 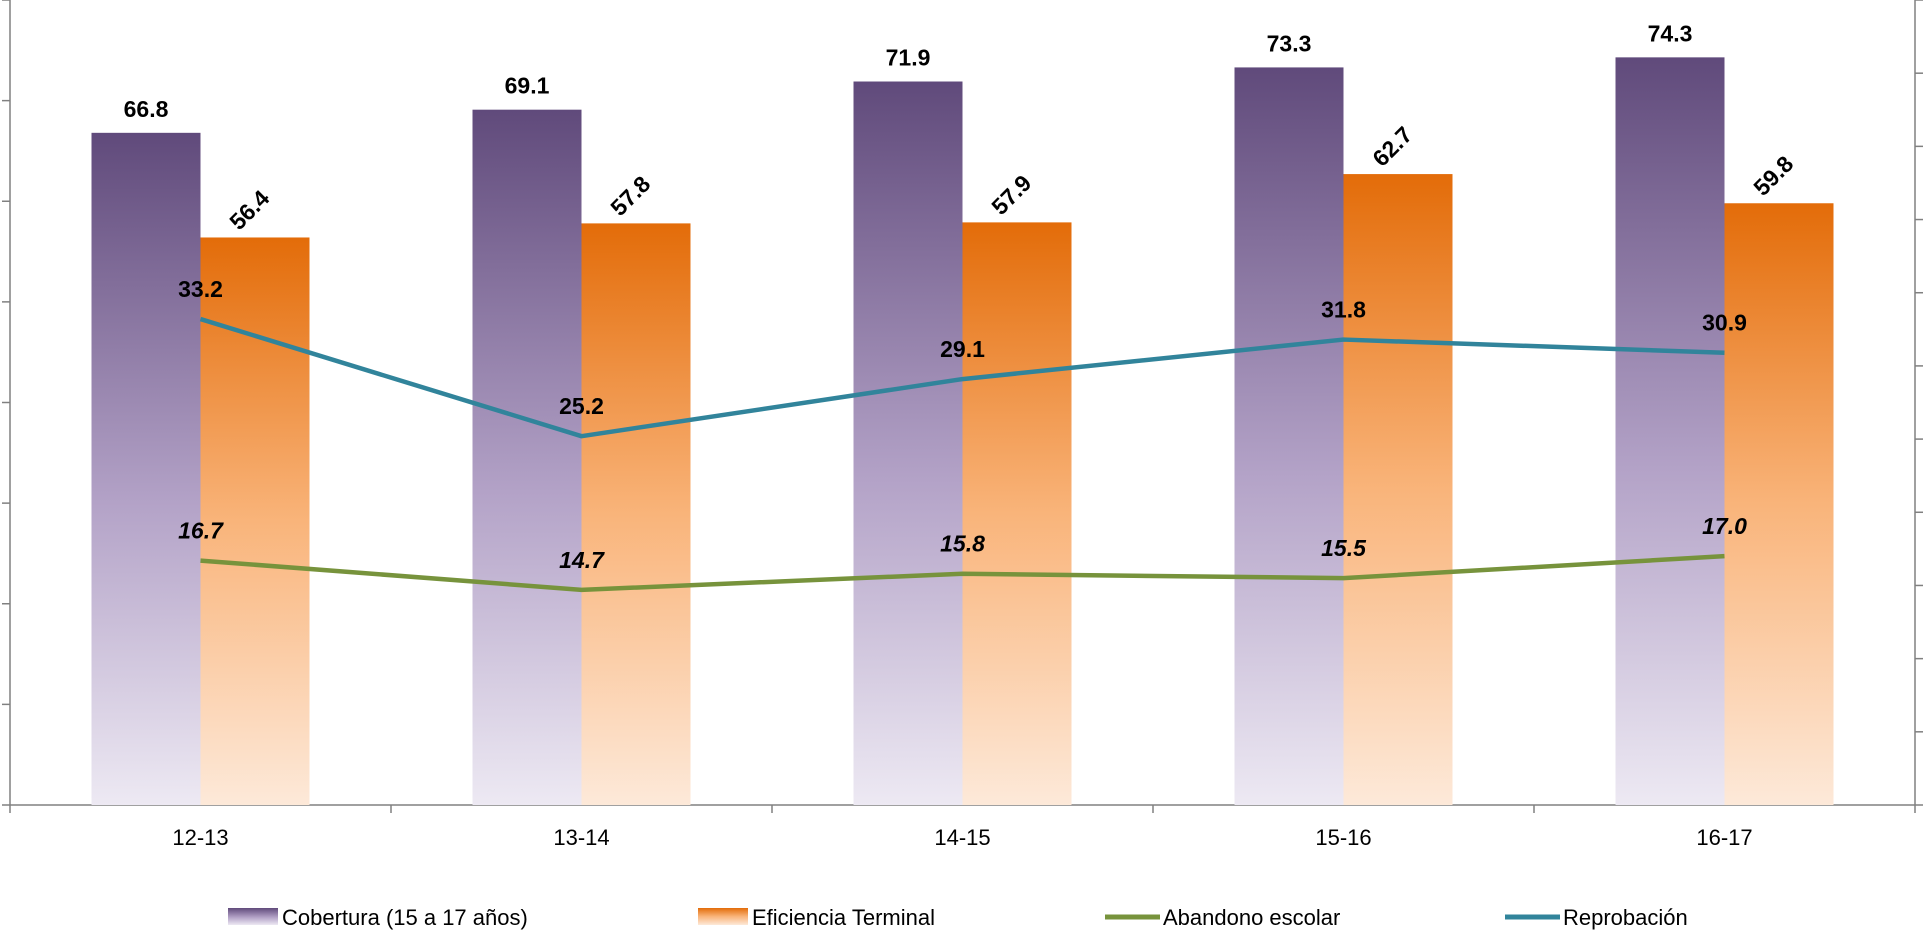 I want to click on line-reprobacion, so click(x=962, y=377).